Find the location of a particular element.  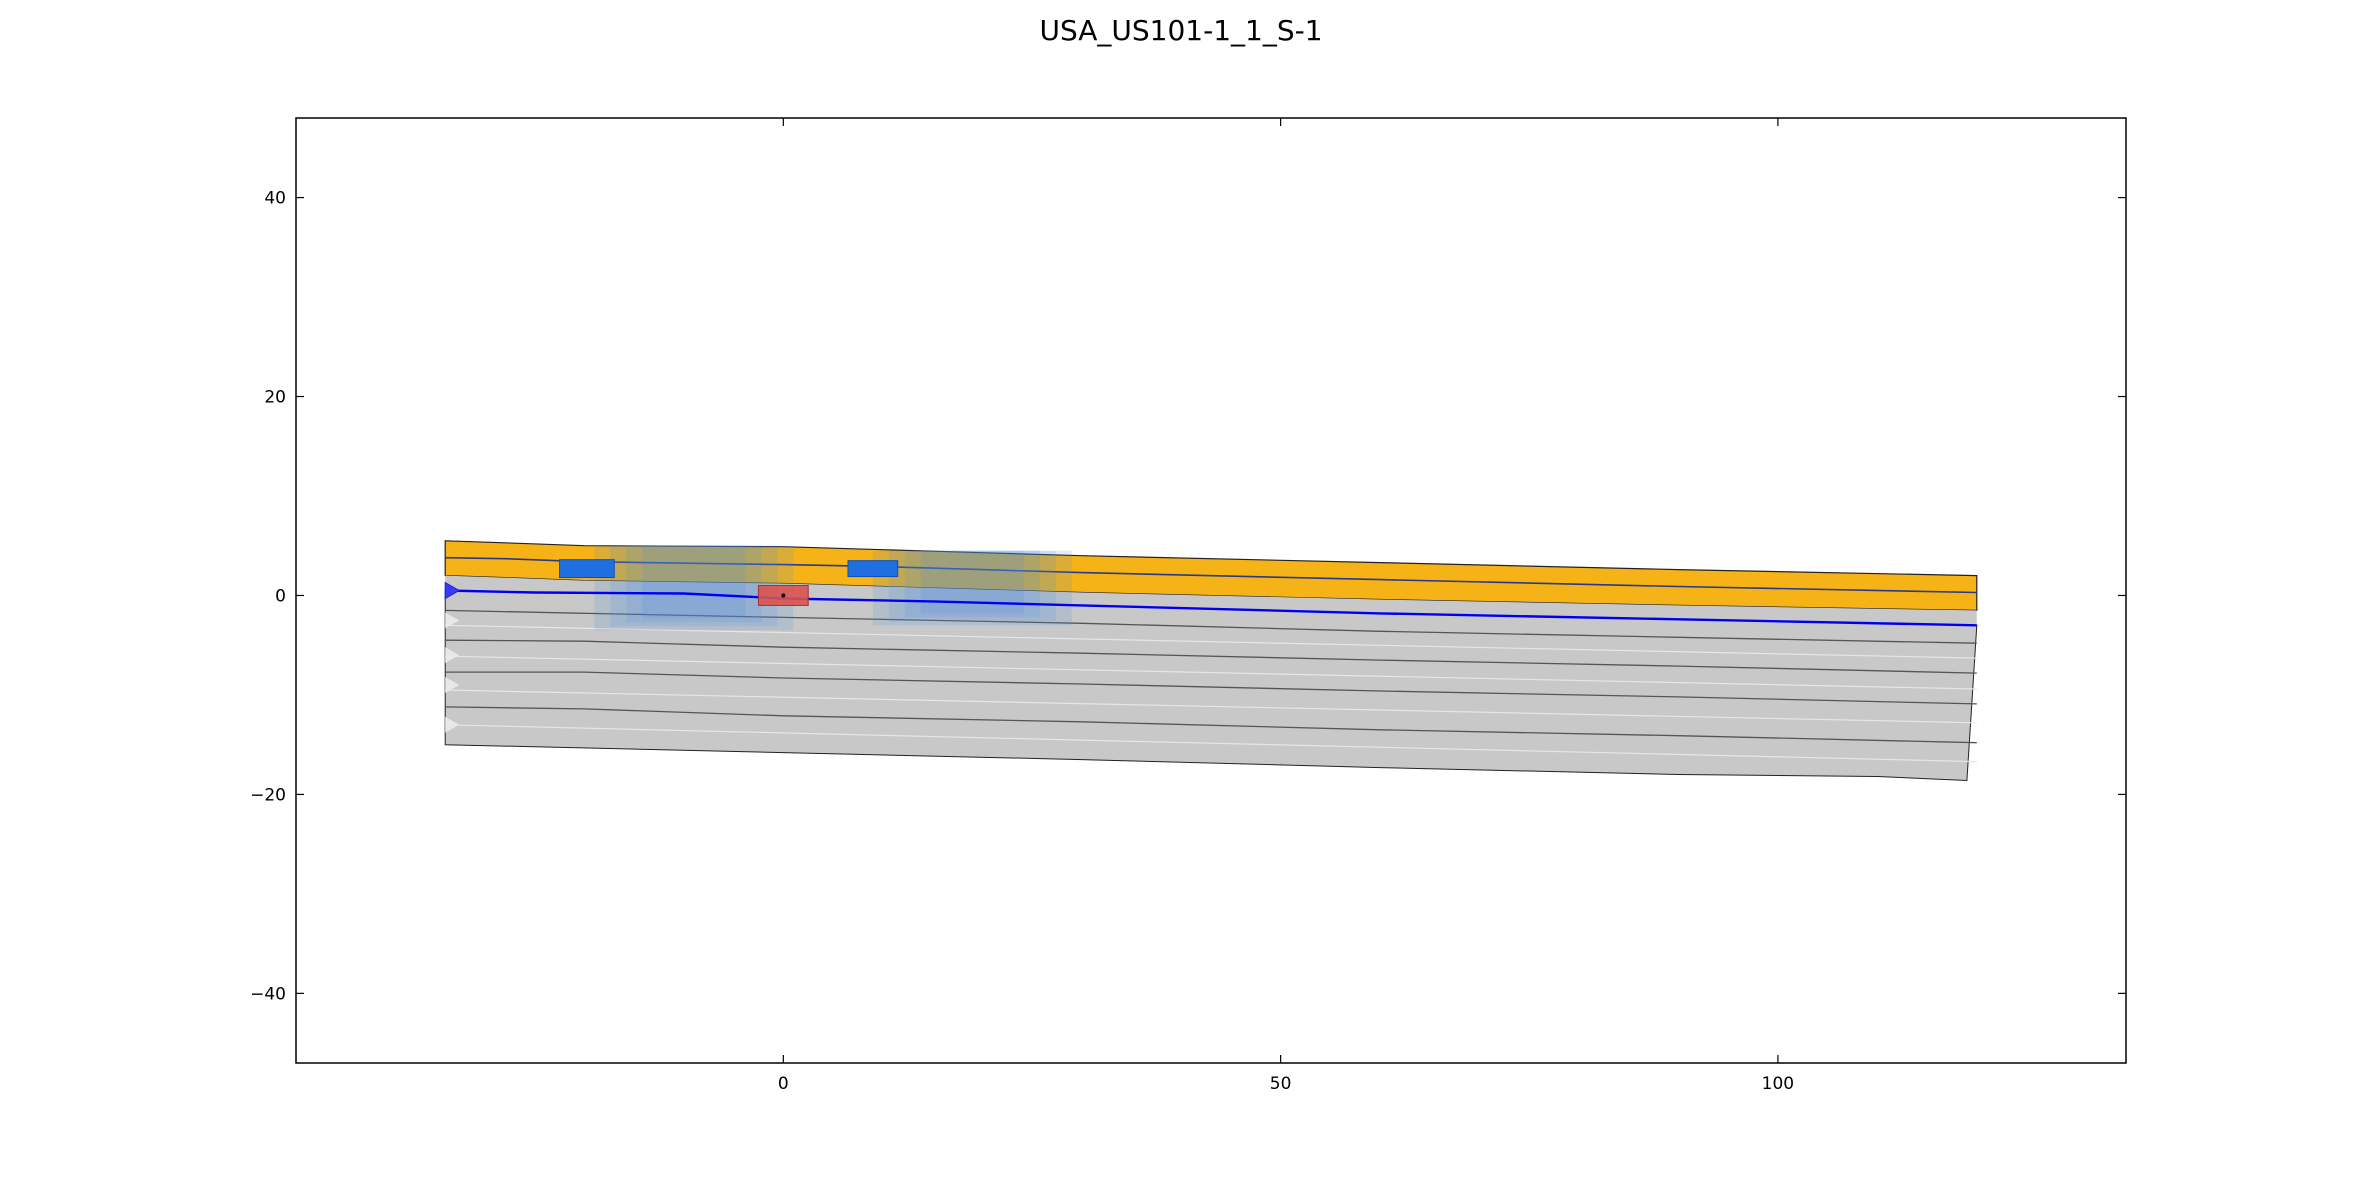

plot-area is located at coordinates (1211, 661).